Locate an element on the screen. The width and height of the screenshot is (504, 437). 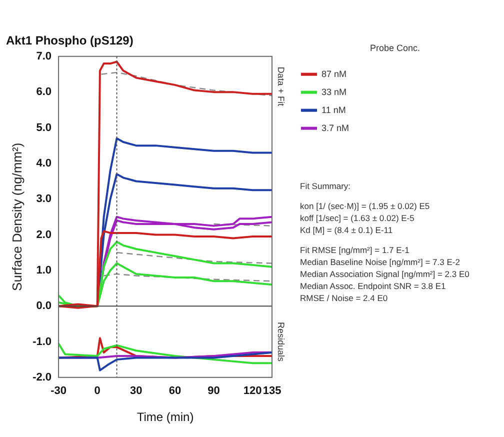
y-tick-label: -1.0 is located at coordinates (42, 342).